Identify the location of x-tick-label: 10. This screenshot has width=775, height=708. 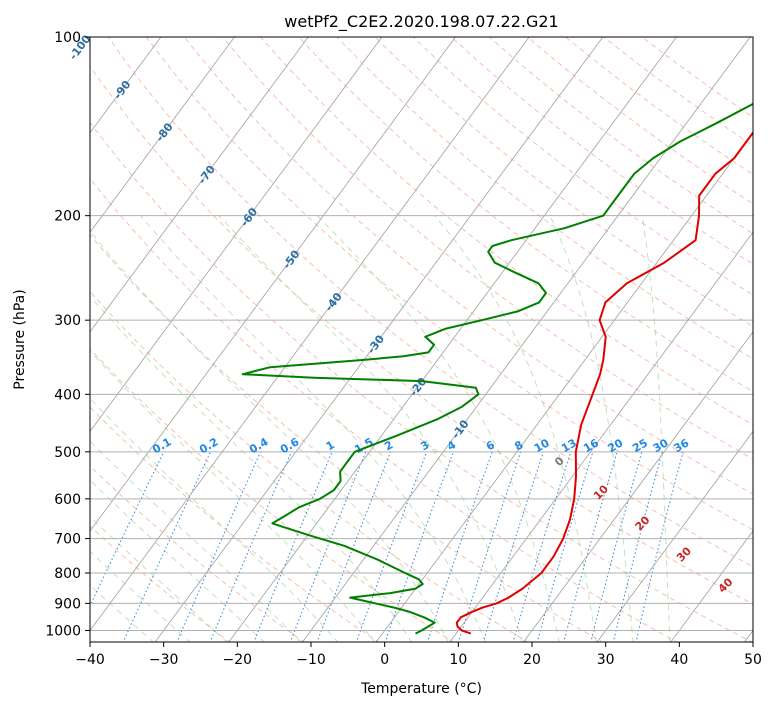
(458, 660).